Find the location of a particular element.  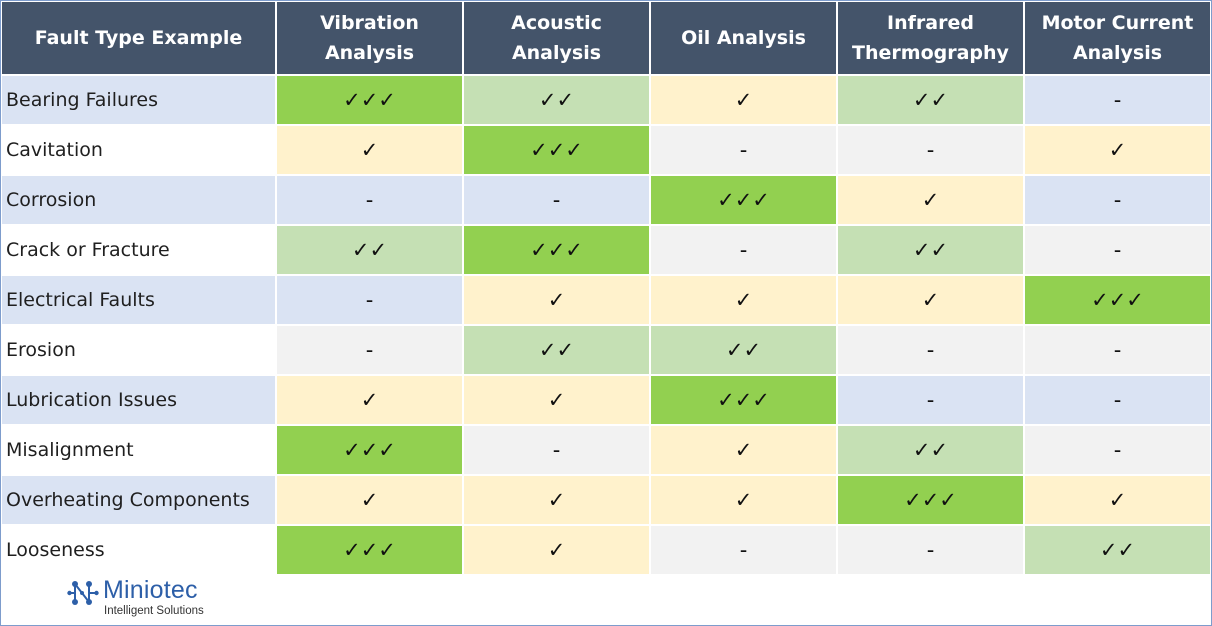

row-label: Overheating Components is located at coordinates (138, 500).